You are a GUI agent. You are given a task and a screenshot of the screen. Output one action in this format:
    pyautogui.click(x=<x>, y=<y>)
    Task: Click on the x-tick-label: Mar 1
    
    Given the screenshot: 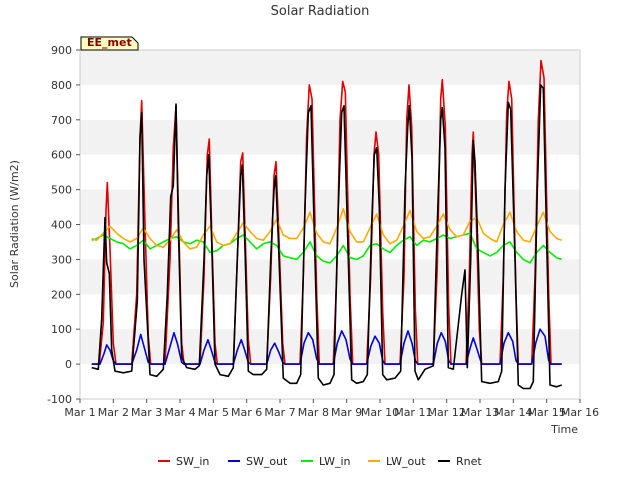 What is the action you would take?
    pyautogui.click(x=79, y=412)
    